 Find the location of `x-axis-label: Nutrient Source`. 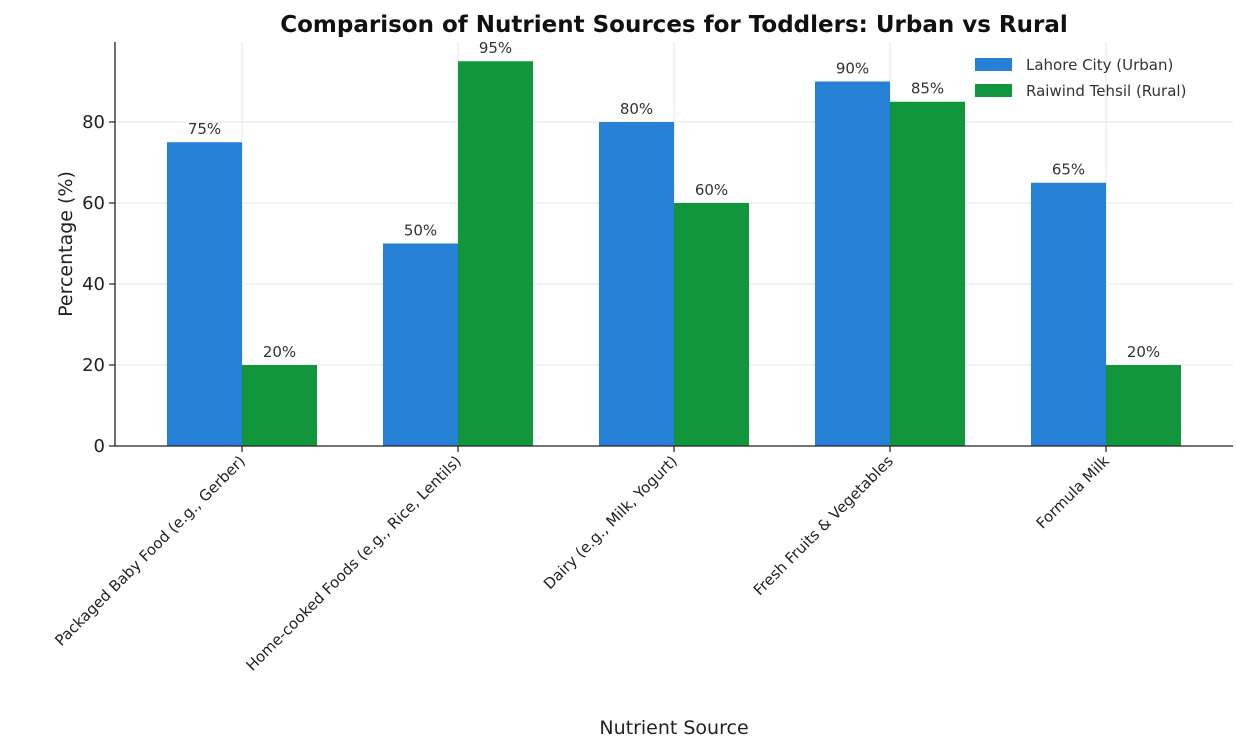

x-axis-label: Nutrient Source is located at coordinates (673, 727).